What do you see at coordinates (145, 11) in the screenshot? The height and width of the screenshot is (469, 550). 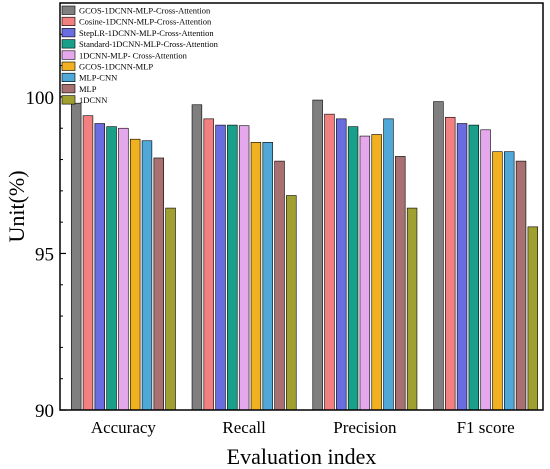 I see `legend-label: GCOS-1DCNN-MLP-Cross-Attention` at bounding box center [145, 11].